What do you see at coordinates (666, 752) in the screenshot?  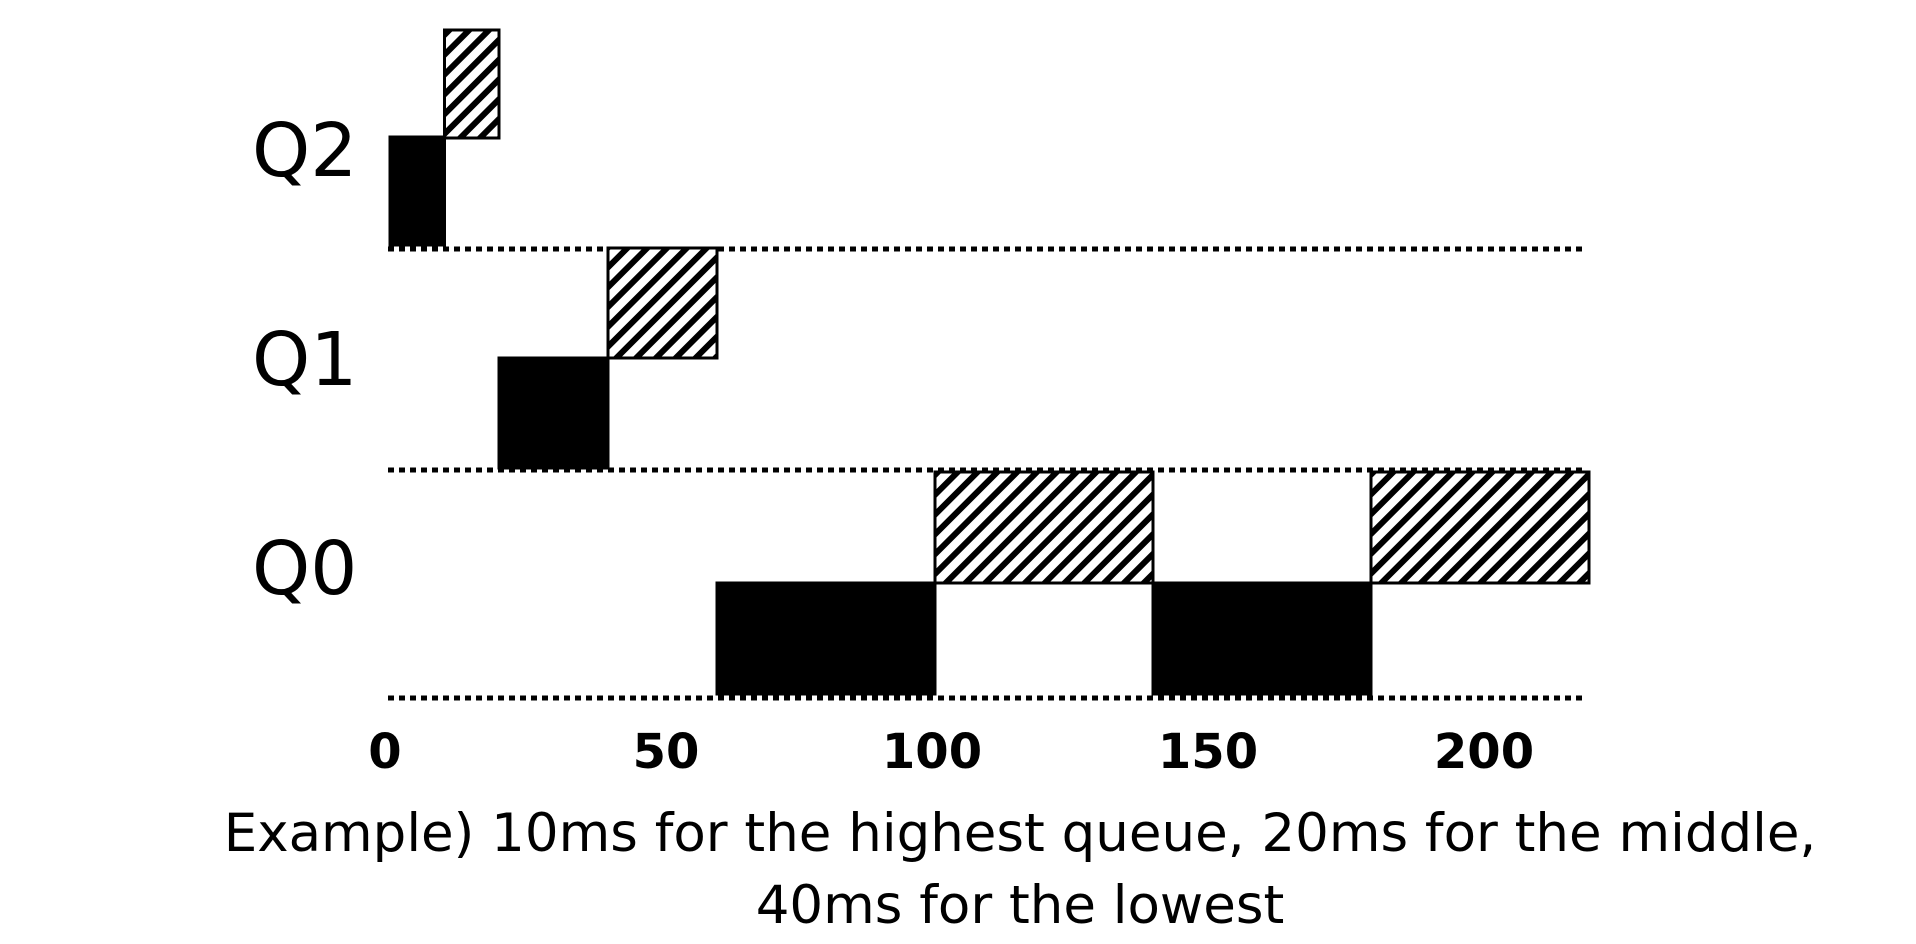 I see `tick-label-50: 50` at bounding box center [666, 752].